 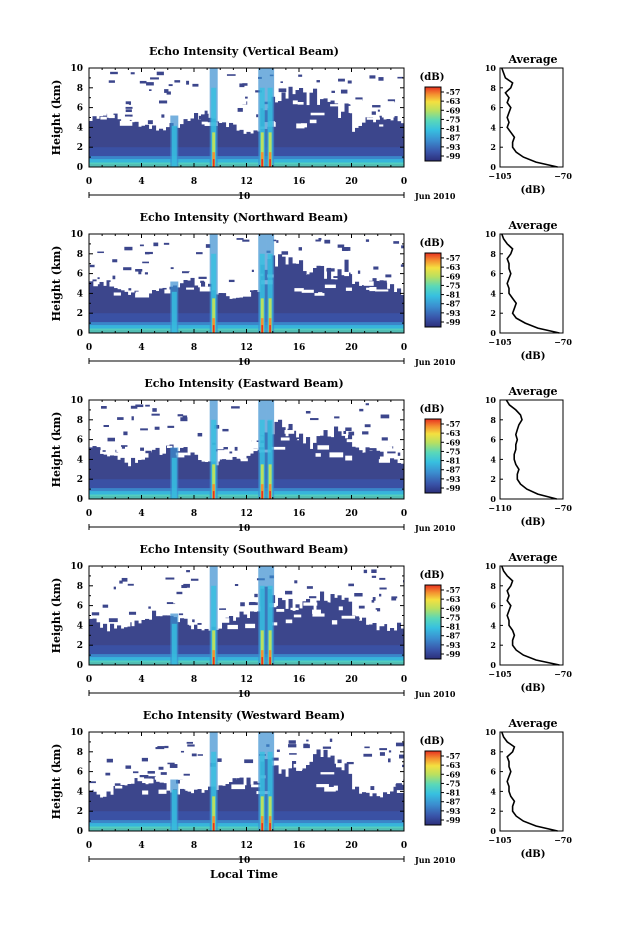 What do you see at coordinates (243, 383) in the screenshot?
I see `panel-title: Echo Intensity (Eastward Beam)` at bounding box center [243, 383].